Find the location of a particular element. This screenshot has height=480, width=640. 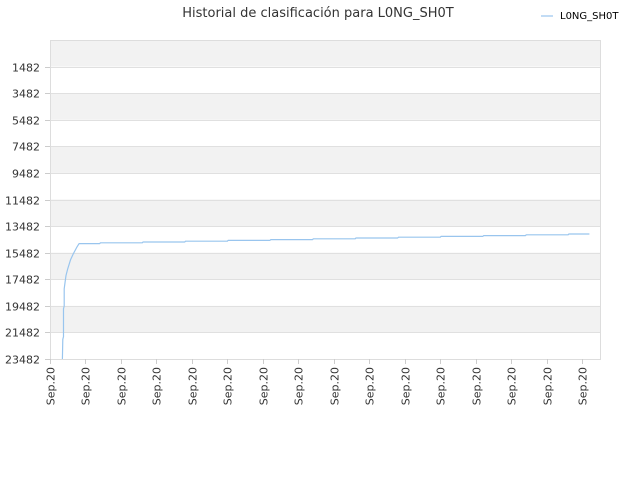

y-tick-label: 23482 is located at coordinates (22, 360).